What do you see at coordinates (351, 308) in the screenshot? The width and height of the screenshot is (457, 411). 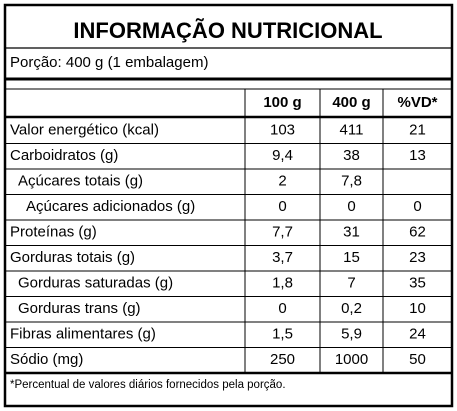 I see `cell-value: 0,2` at bounding box center [351, 308].